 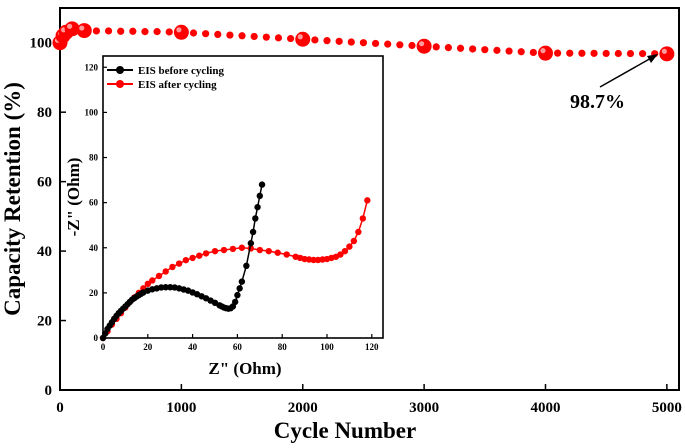 What do you see at coordinates (148, 347) in the screenshot?
I see `inset-x-tick-label: 20` at bounding box center [148, 347].